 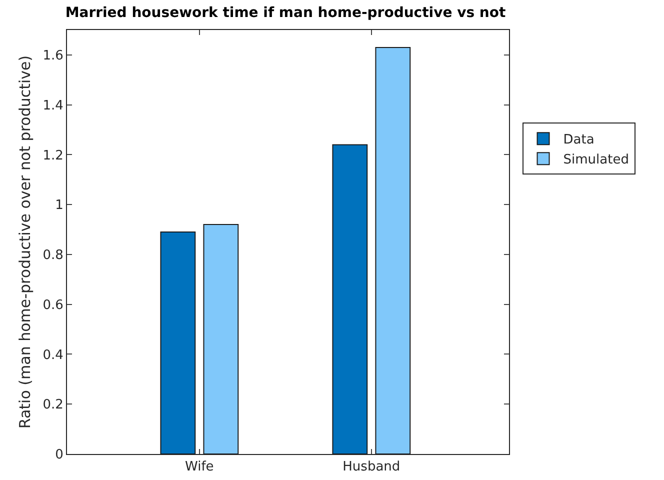 I want to click on y-tick-label: 0, so click(x=59, y=455).